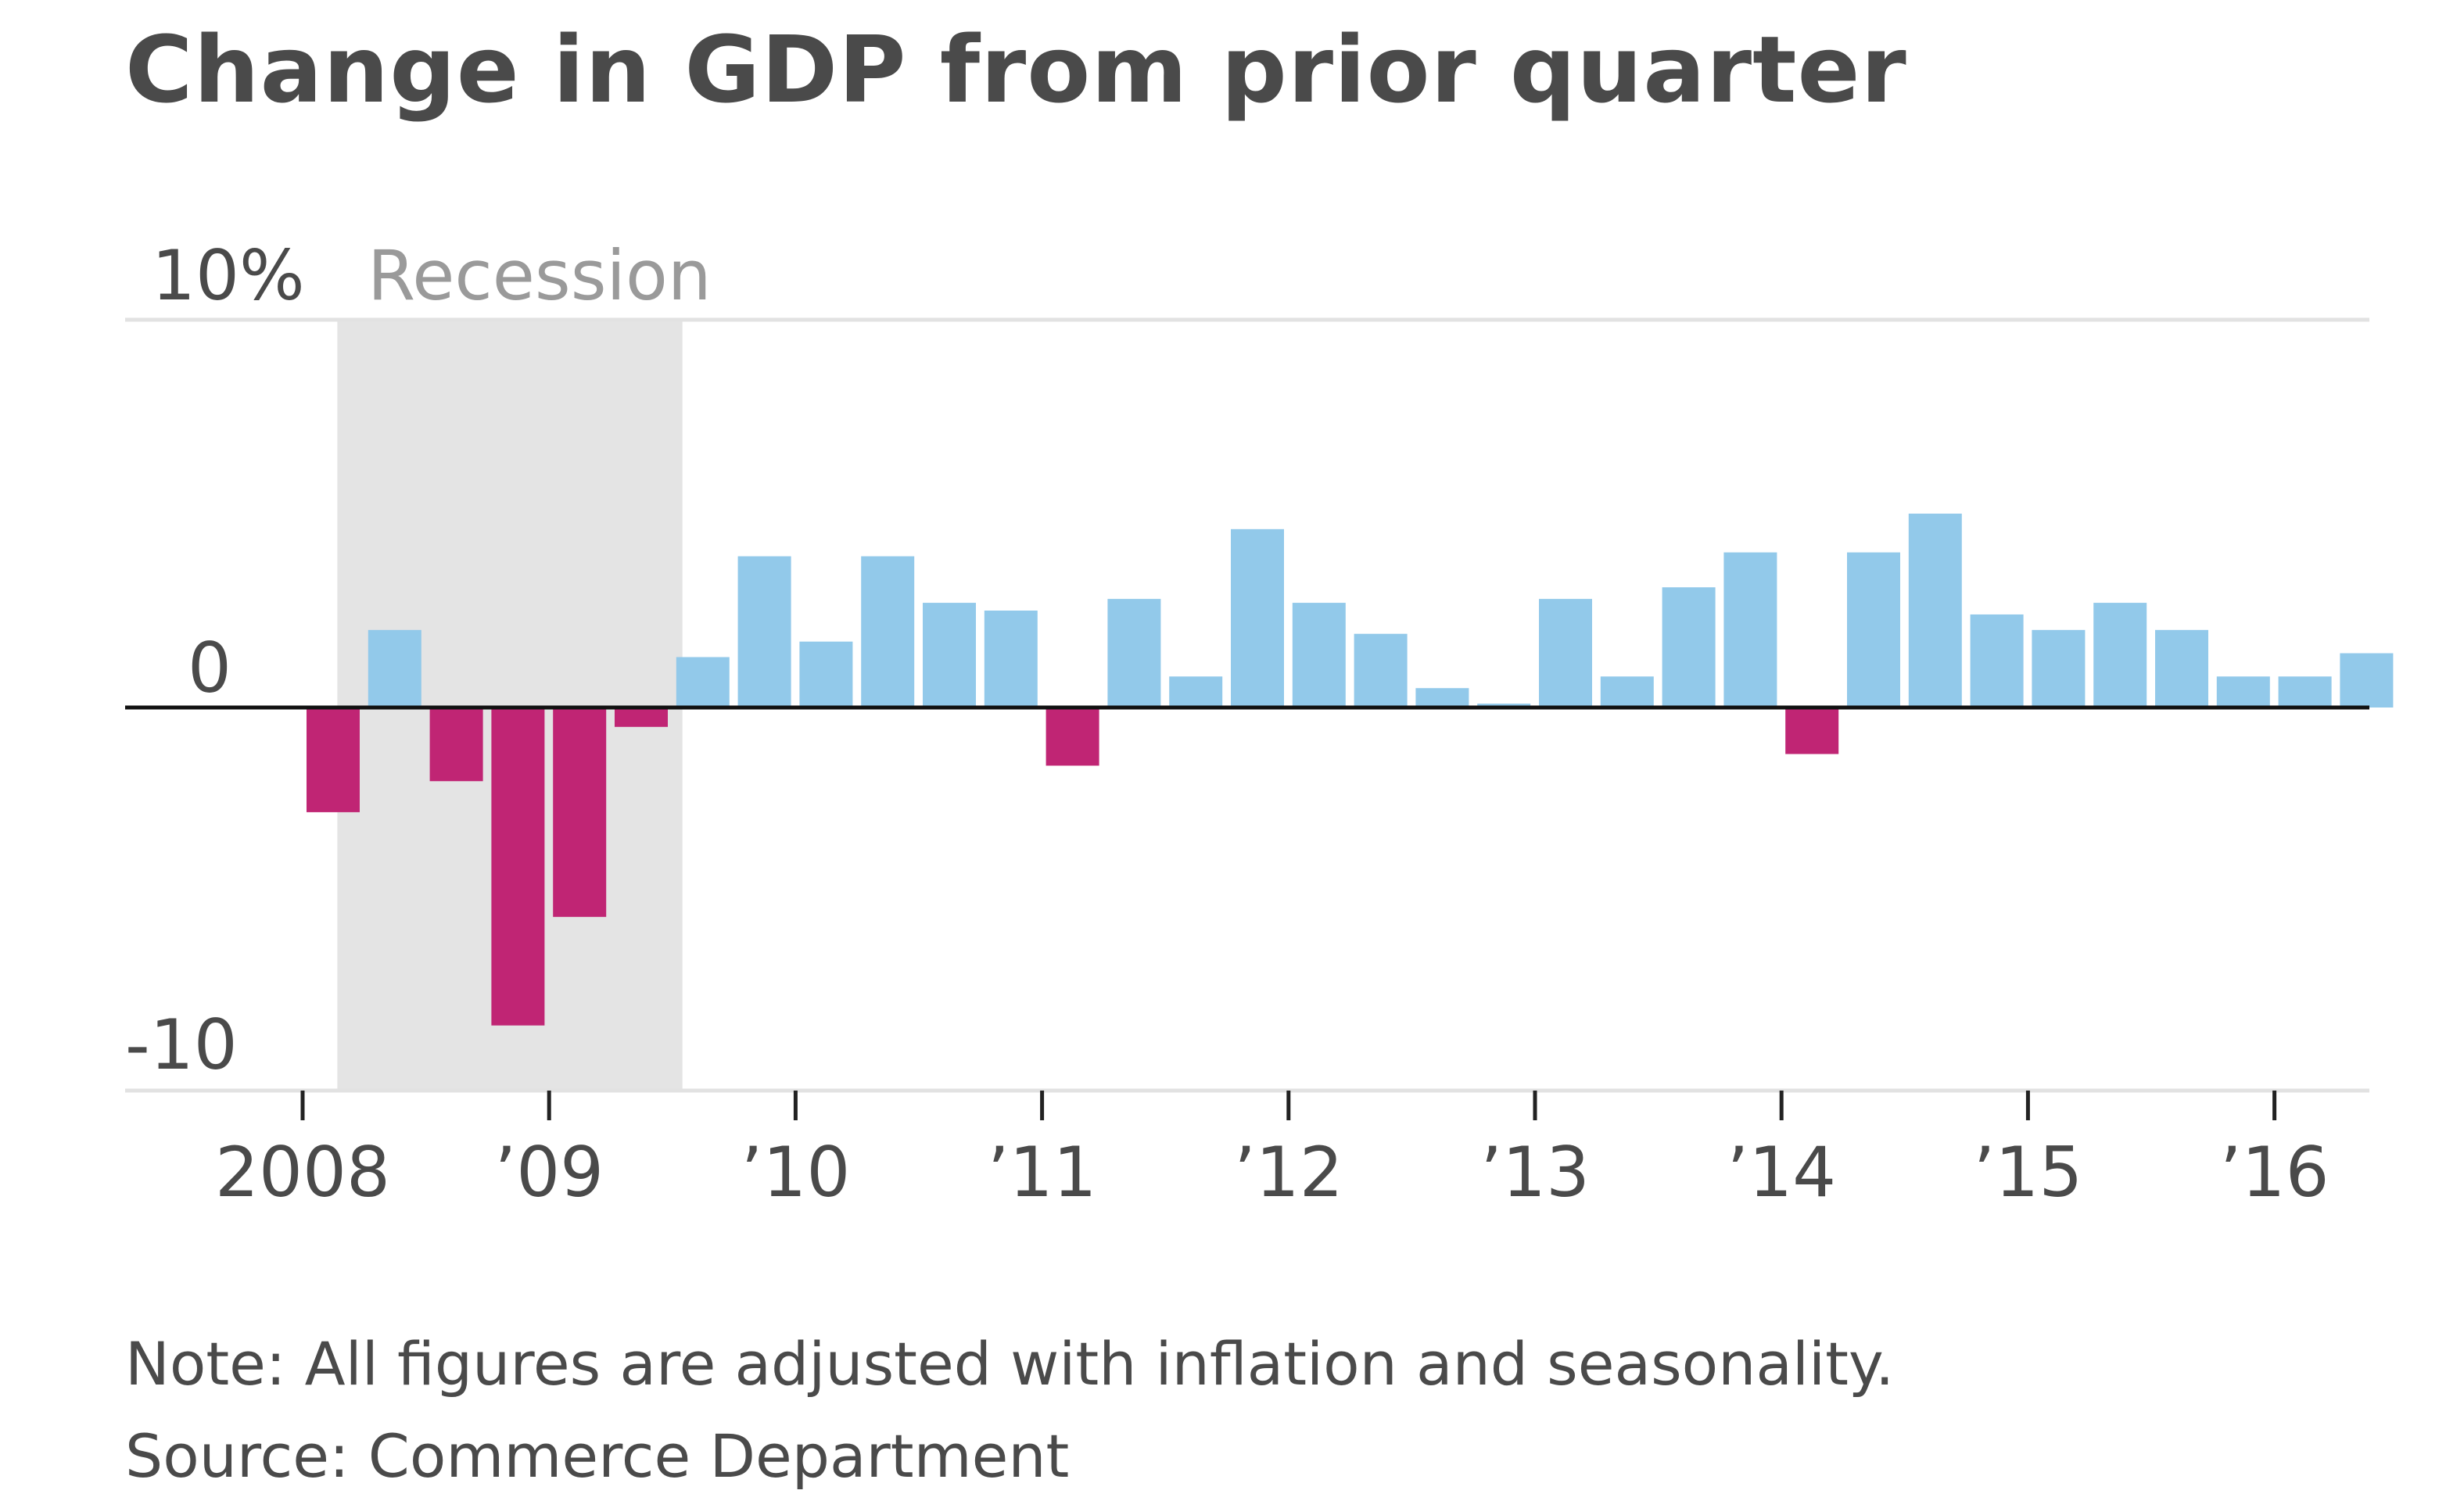  What do you see at coordinates (549, 1172) in the screenshot?
I see `x-tick-label: ’09` at bounding box center [549, 1172].